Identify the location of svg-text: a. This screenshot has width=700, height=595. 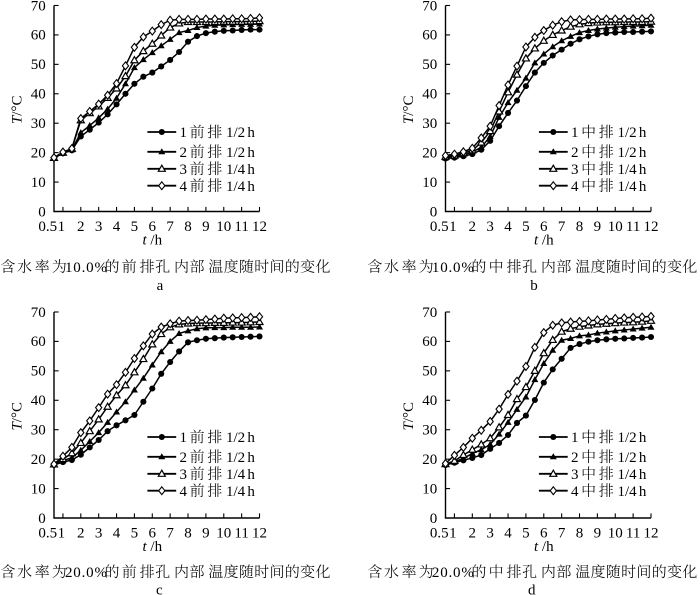
(160, 286).